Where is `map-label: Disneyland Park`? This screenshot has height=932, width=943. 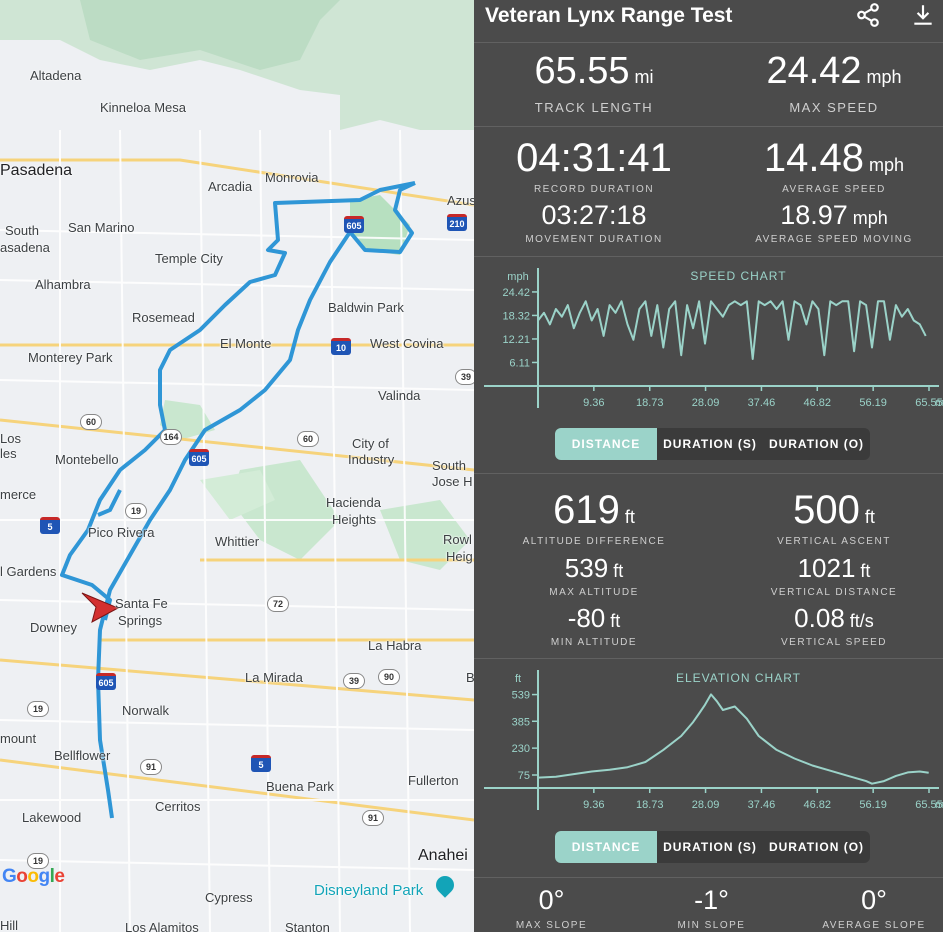 map-label: Disneyland Park is located at coordinates (369, 890).